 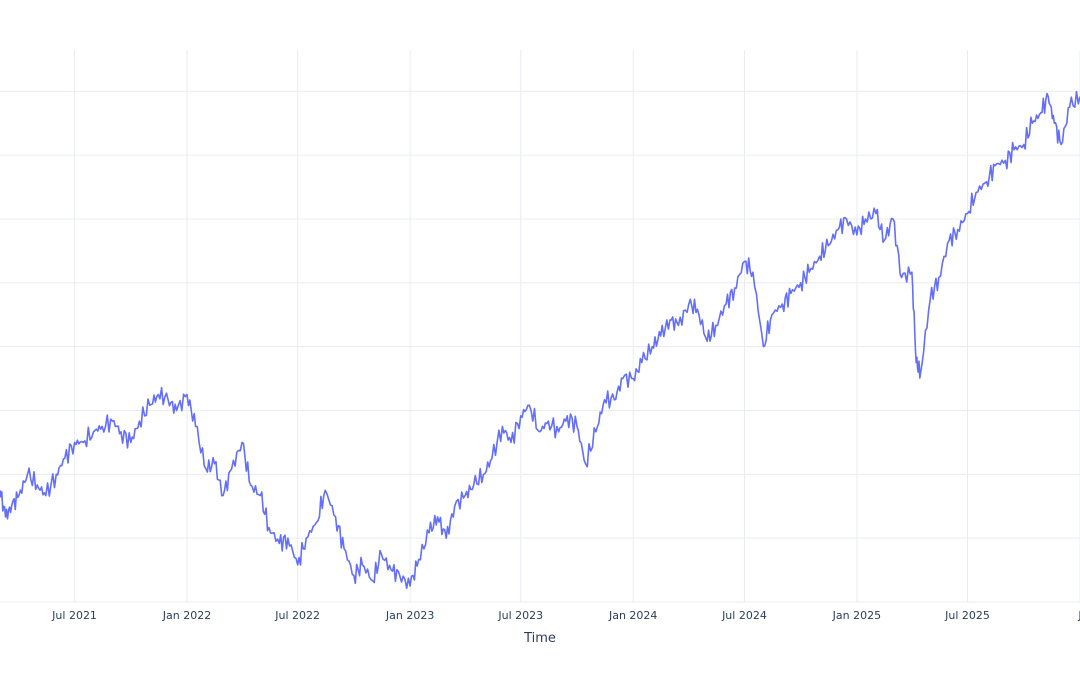 I want to click on x-tick-label-8: Jul 2025, so click(x=967, y=615).